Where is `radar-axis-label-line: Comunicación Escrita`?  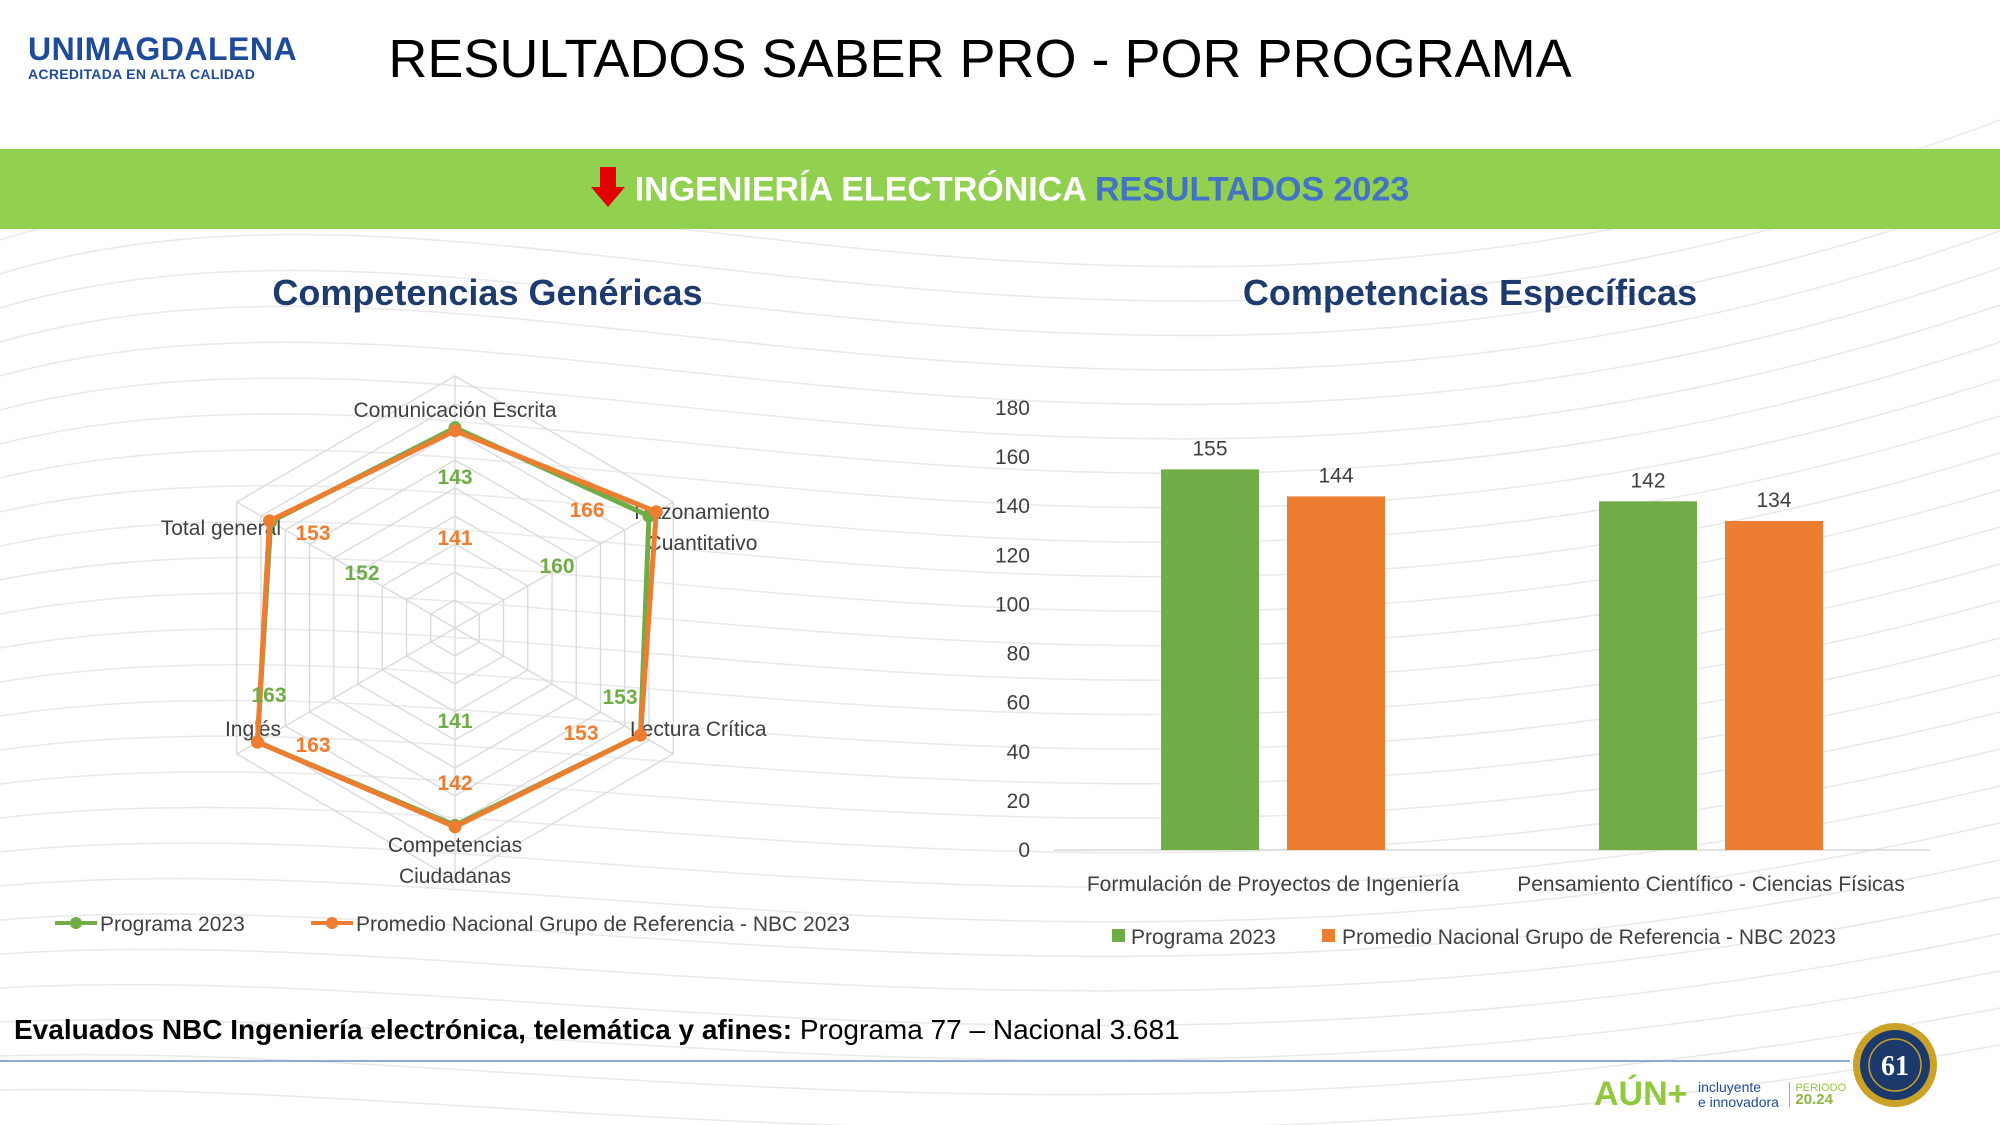 radar-axis-label-line: Comunicación Escrita is located at coordinates (454, 410).